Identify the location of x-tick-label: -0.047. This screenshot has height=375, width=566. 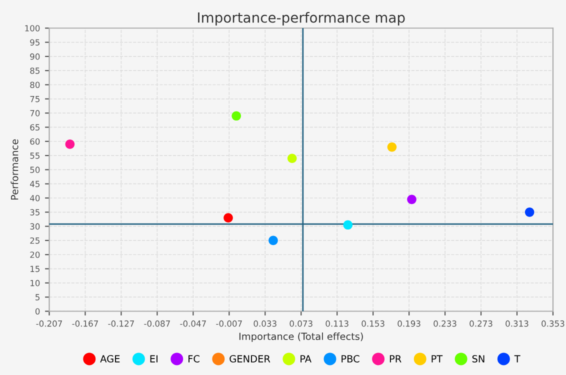
(193, 323).